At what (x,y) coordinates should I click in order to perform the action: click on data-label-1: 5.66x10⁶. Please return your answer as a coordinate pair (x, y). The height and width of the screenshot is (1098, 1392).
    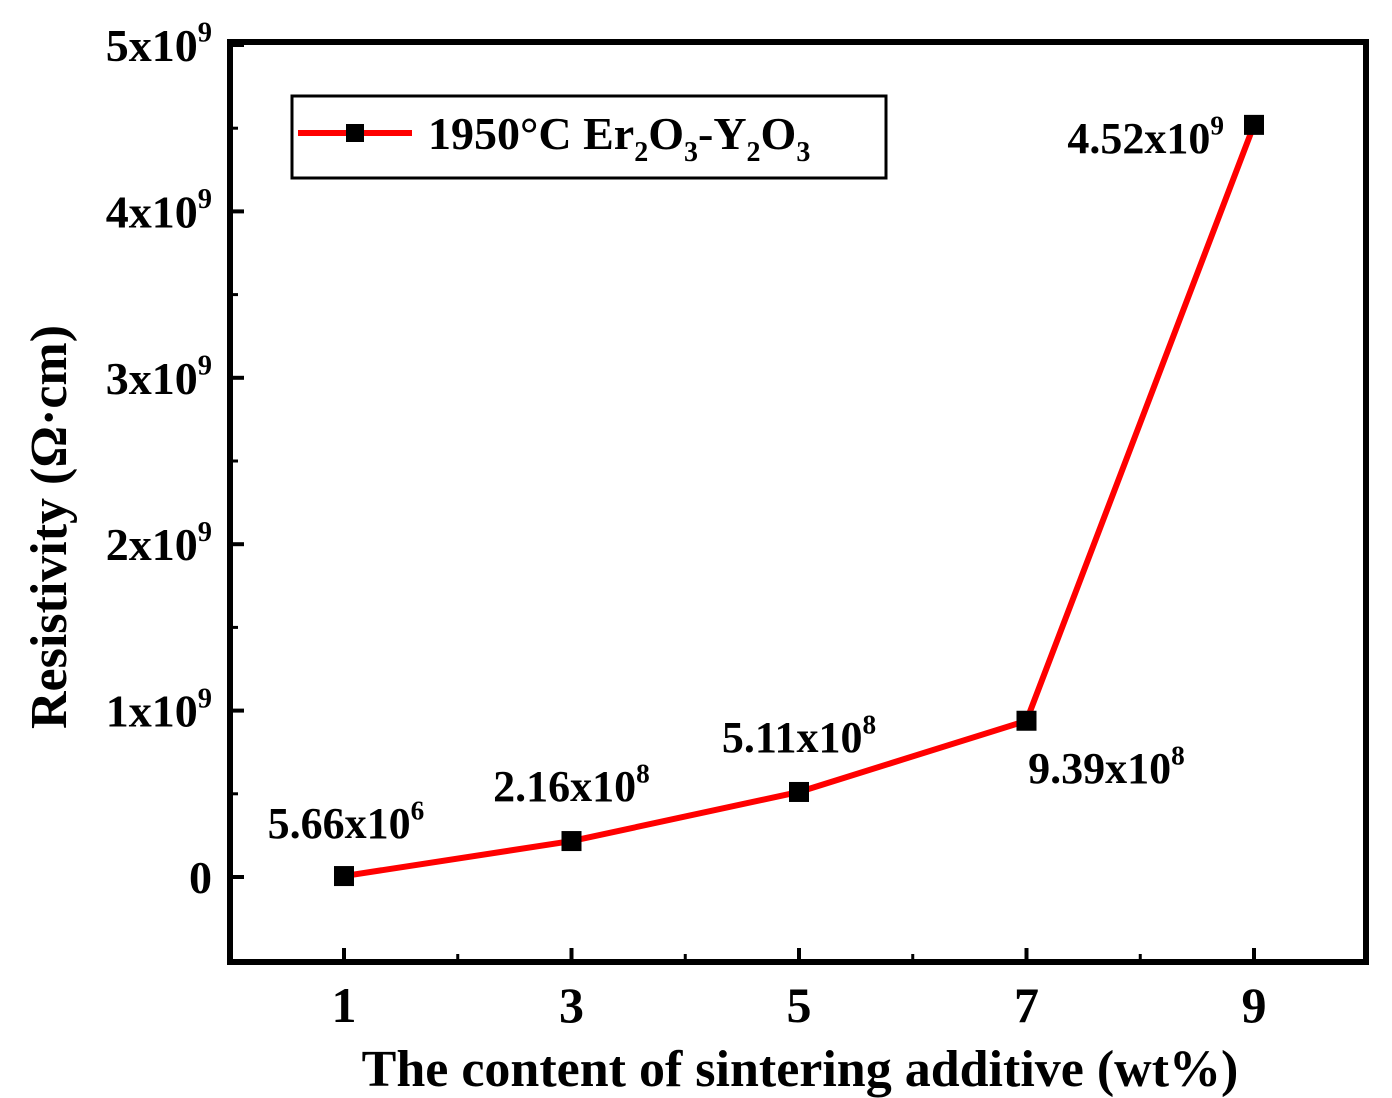
    Looking at the image, I should click on (346, 822).